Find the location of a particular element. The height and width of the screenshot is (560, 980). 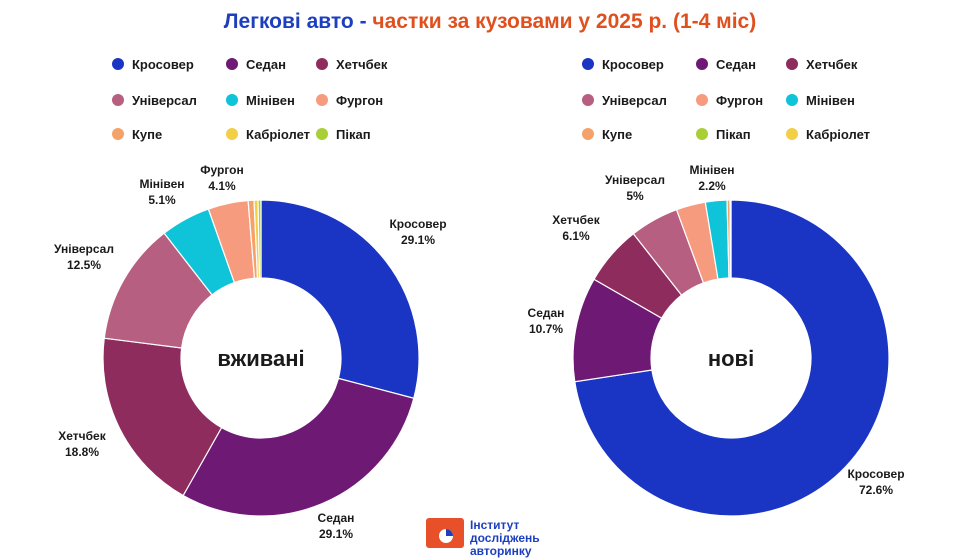

slice-value-5: 4.1% is located at coordinates (222, 186).